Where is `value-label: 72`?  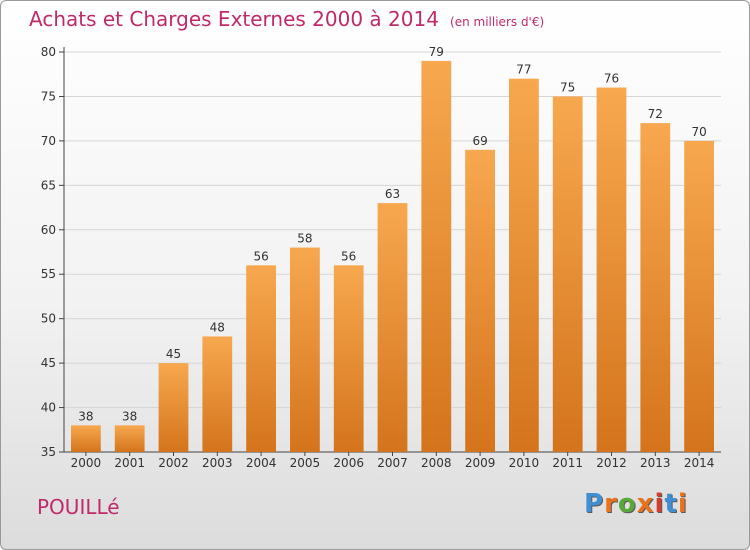
value-label: 72 is located at coordinates (655, 114).